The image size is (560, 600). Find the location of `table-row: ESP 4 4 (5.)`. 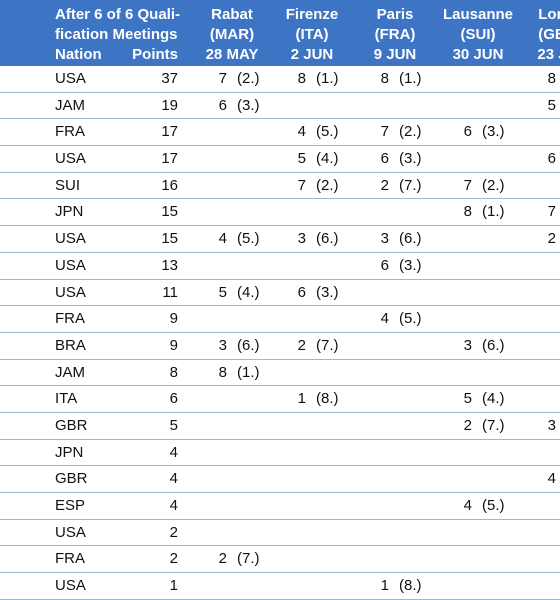

table-row: ESP 4 4 (5.) is located at coordinates (280, 506).